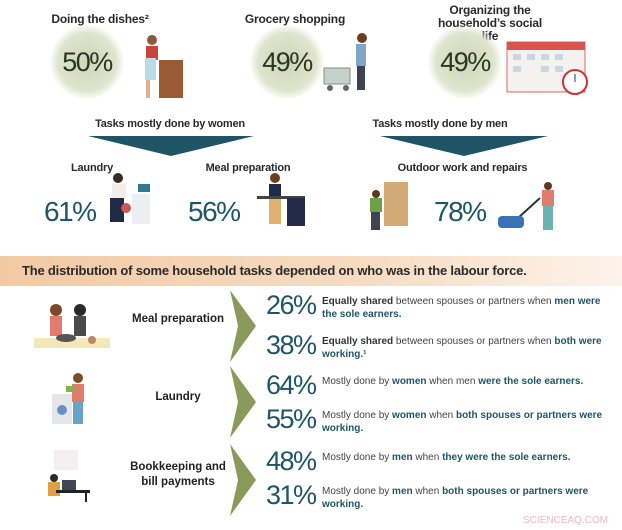  I want to click on task-label-laundry: Laundry, so click(92, 168).